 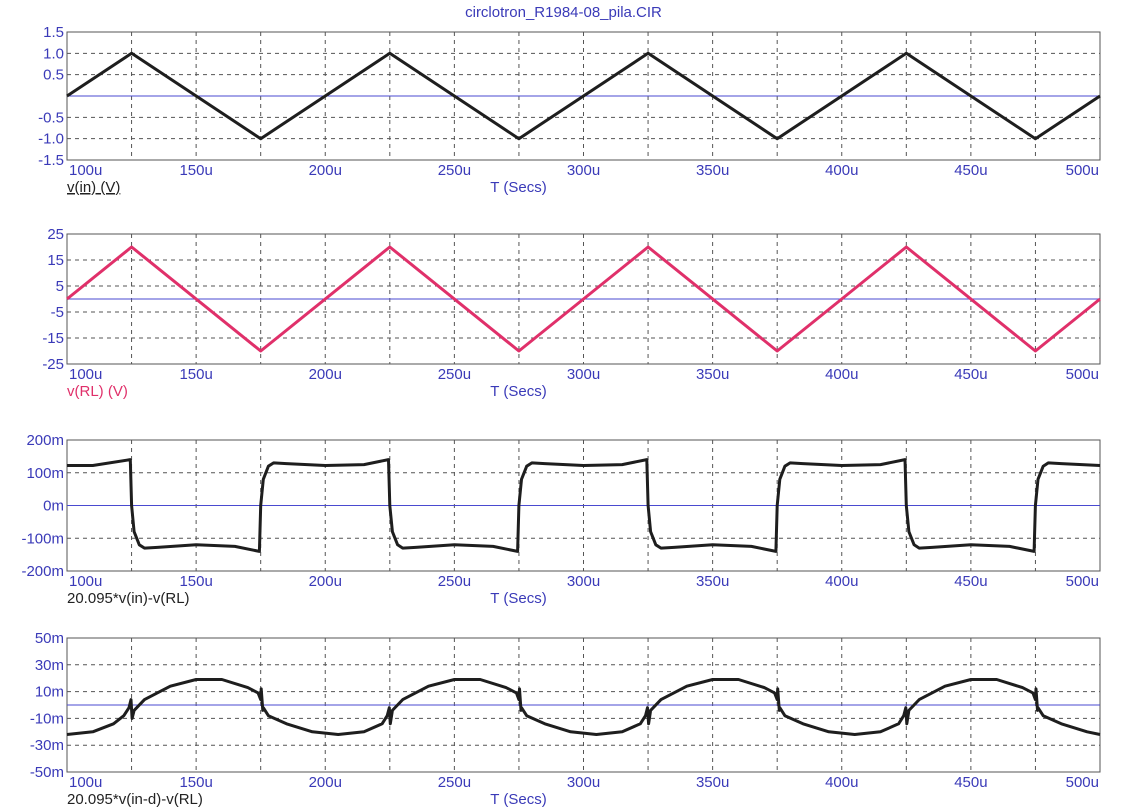 What do you see at coordinates (47, 745) in the screenshot?
I see `y-tick-label: -30m` at bounding box center [47, 745].